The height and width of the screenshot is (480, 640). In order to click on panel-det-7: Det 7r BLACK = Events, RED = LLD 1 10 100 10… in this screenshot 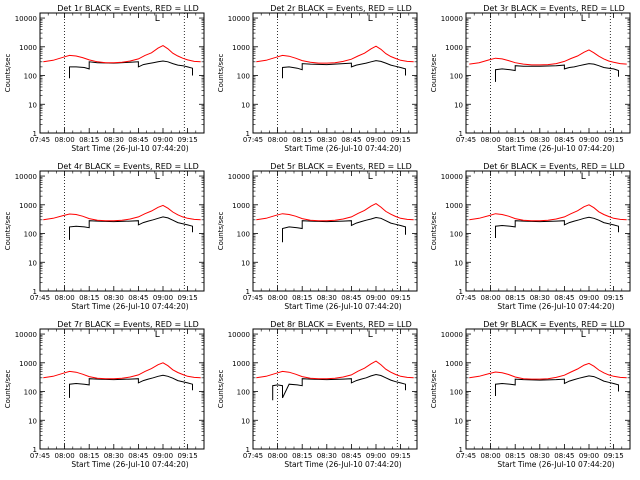, I will do `click(104, 394)`.